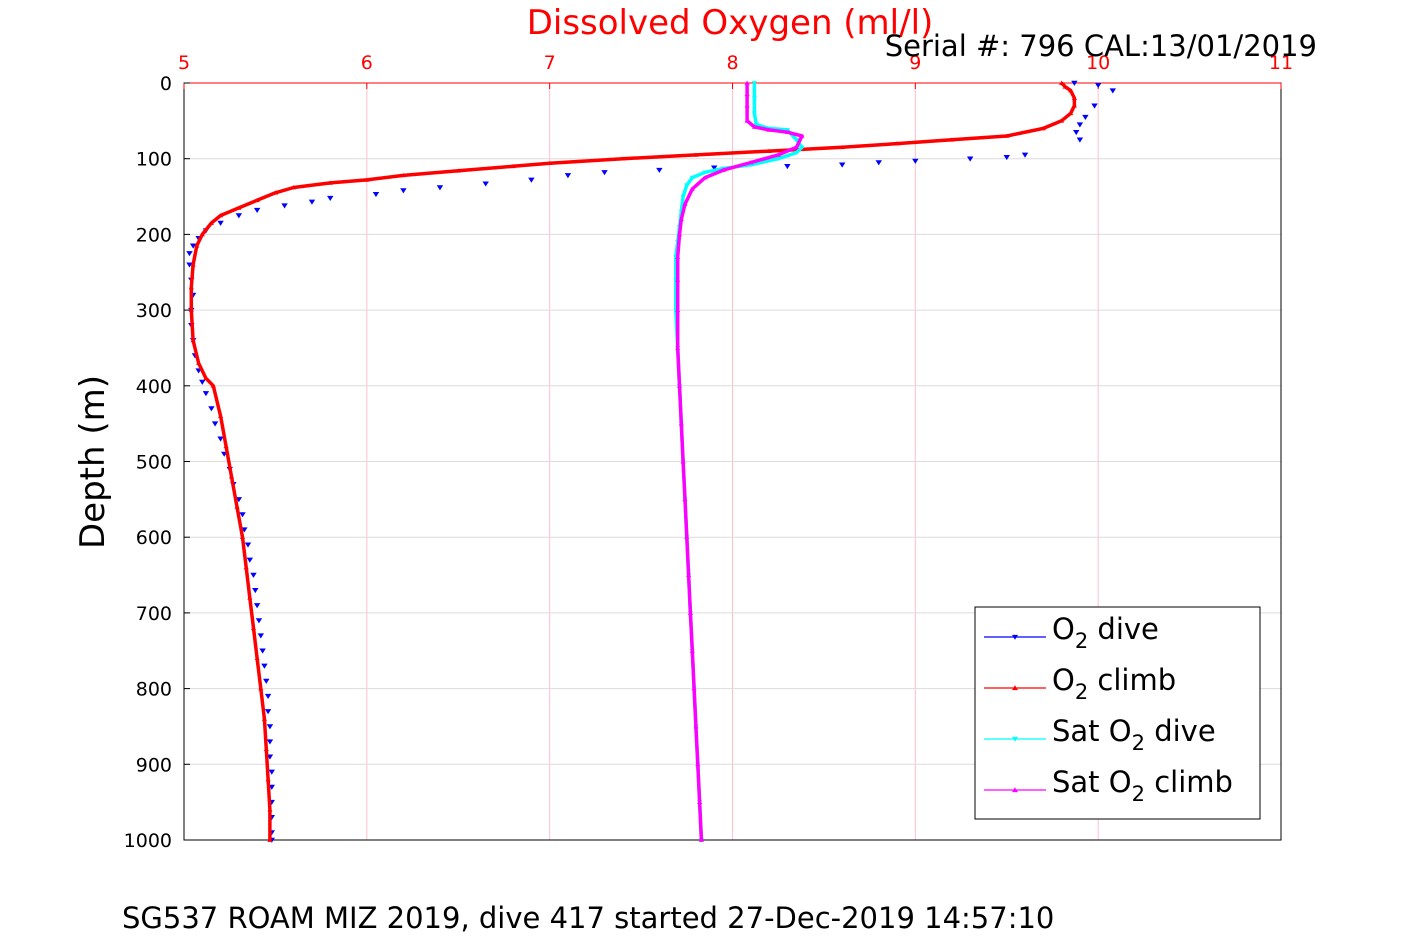 This screenshot has width=1417, height=945. What do you see at coordinates (93, 462) in the screenshot?
I see `y-axis-label: Depth (m)` at bounding box center [93, 462].